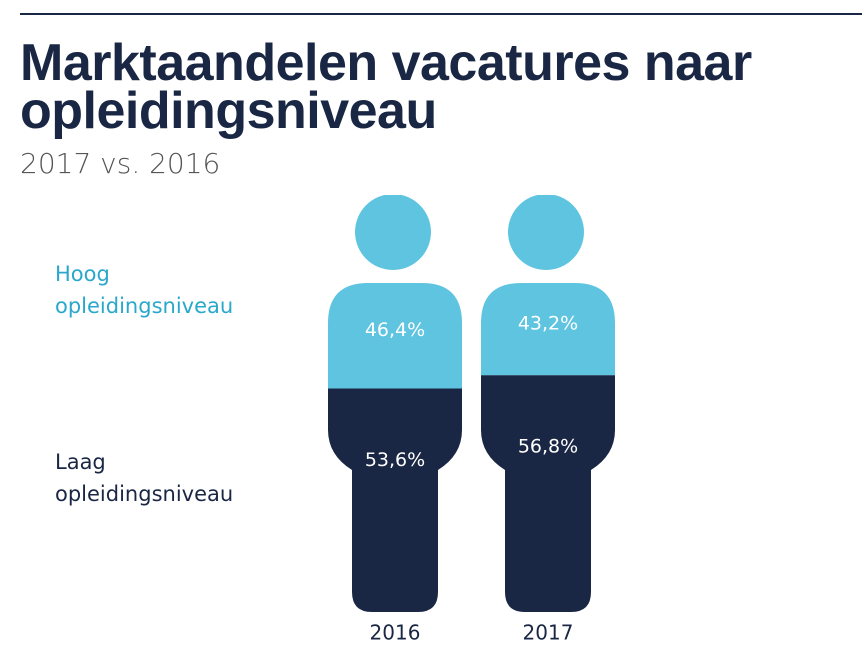 The width and height of the screenshot is (862, 663). I want to click on title-line: Marktaandelen vacatures naar, so click(386, 63).